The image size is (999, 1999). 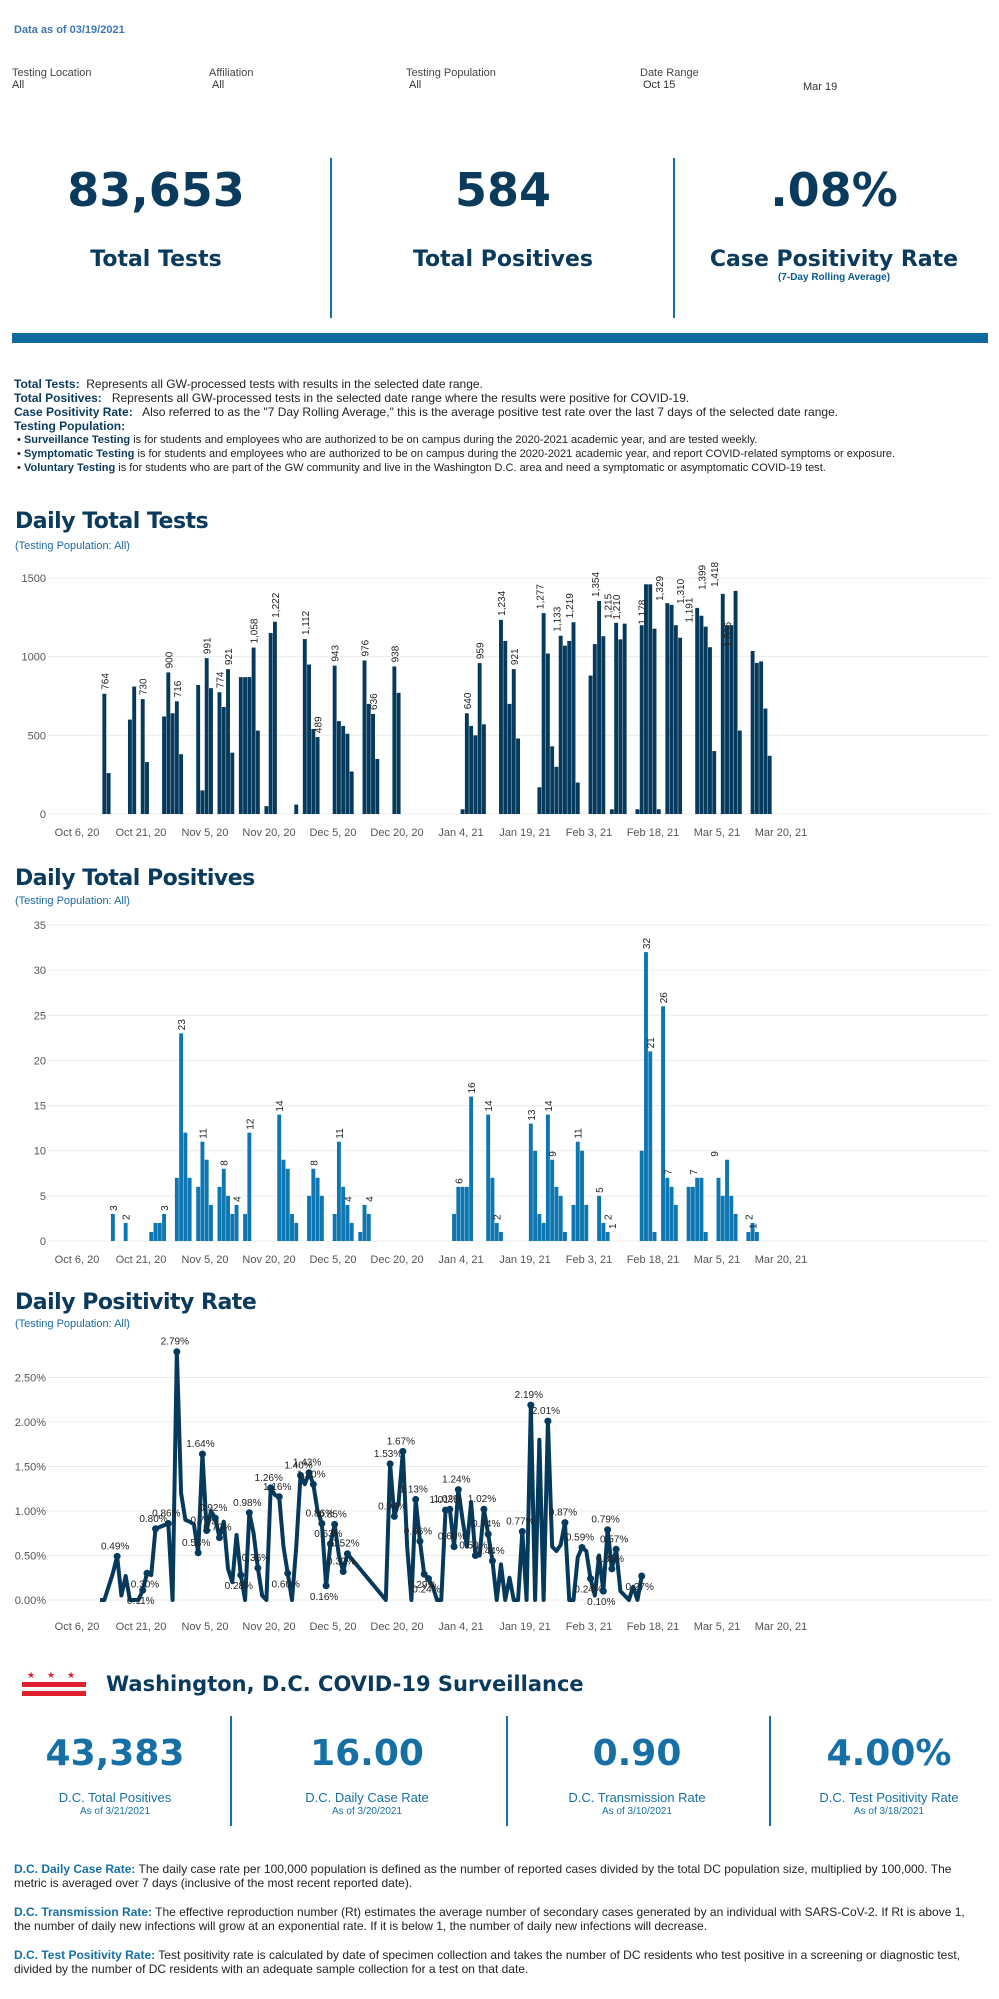 What do you see at coordinates (153, 1519) in the screenshot?
I see `point-data-label: 0.80%` at bounding box center [153, 1519].